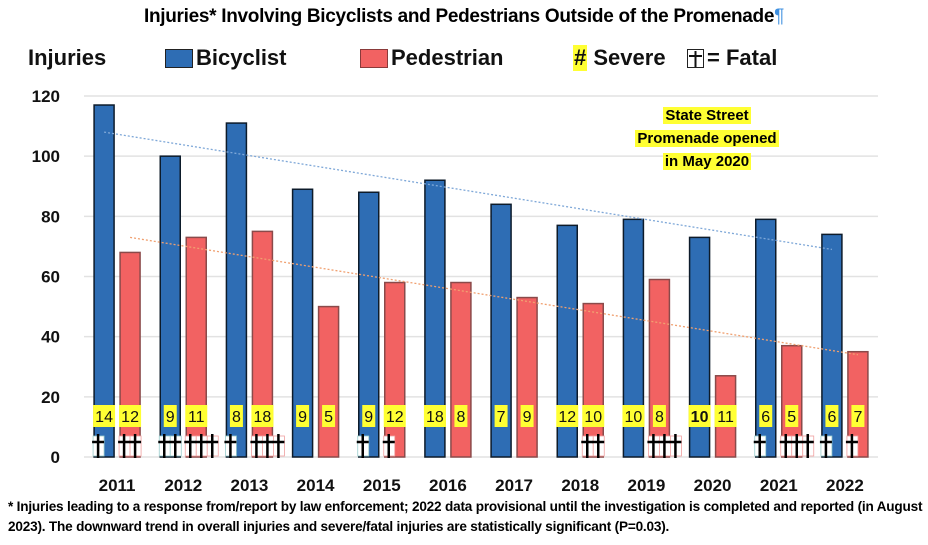 The width and height of the screenshot is (928, 545). What do you see at coordinates (250, 485) in the screenshot?
I see `x-tick-label: 2013` at bounding box center [250, 485].